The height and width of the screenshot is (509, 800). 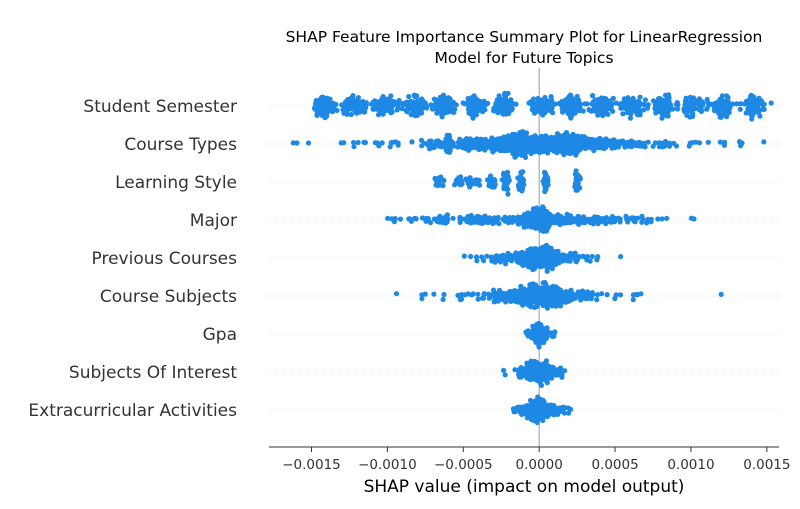 What do you see at coordinates (153, 373) in the screenshot?
I see `feature-label: Subjects Of Interest` at bounding box center [153, 373].